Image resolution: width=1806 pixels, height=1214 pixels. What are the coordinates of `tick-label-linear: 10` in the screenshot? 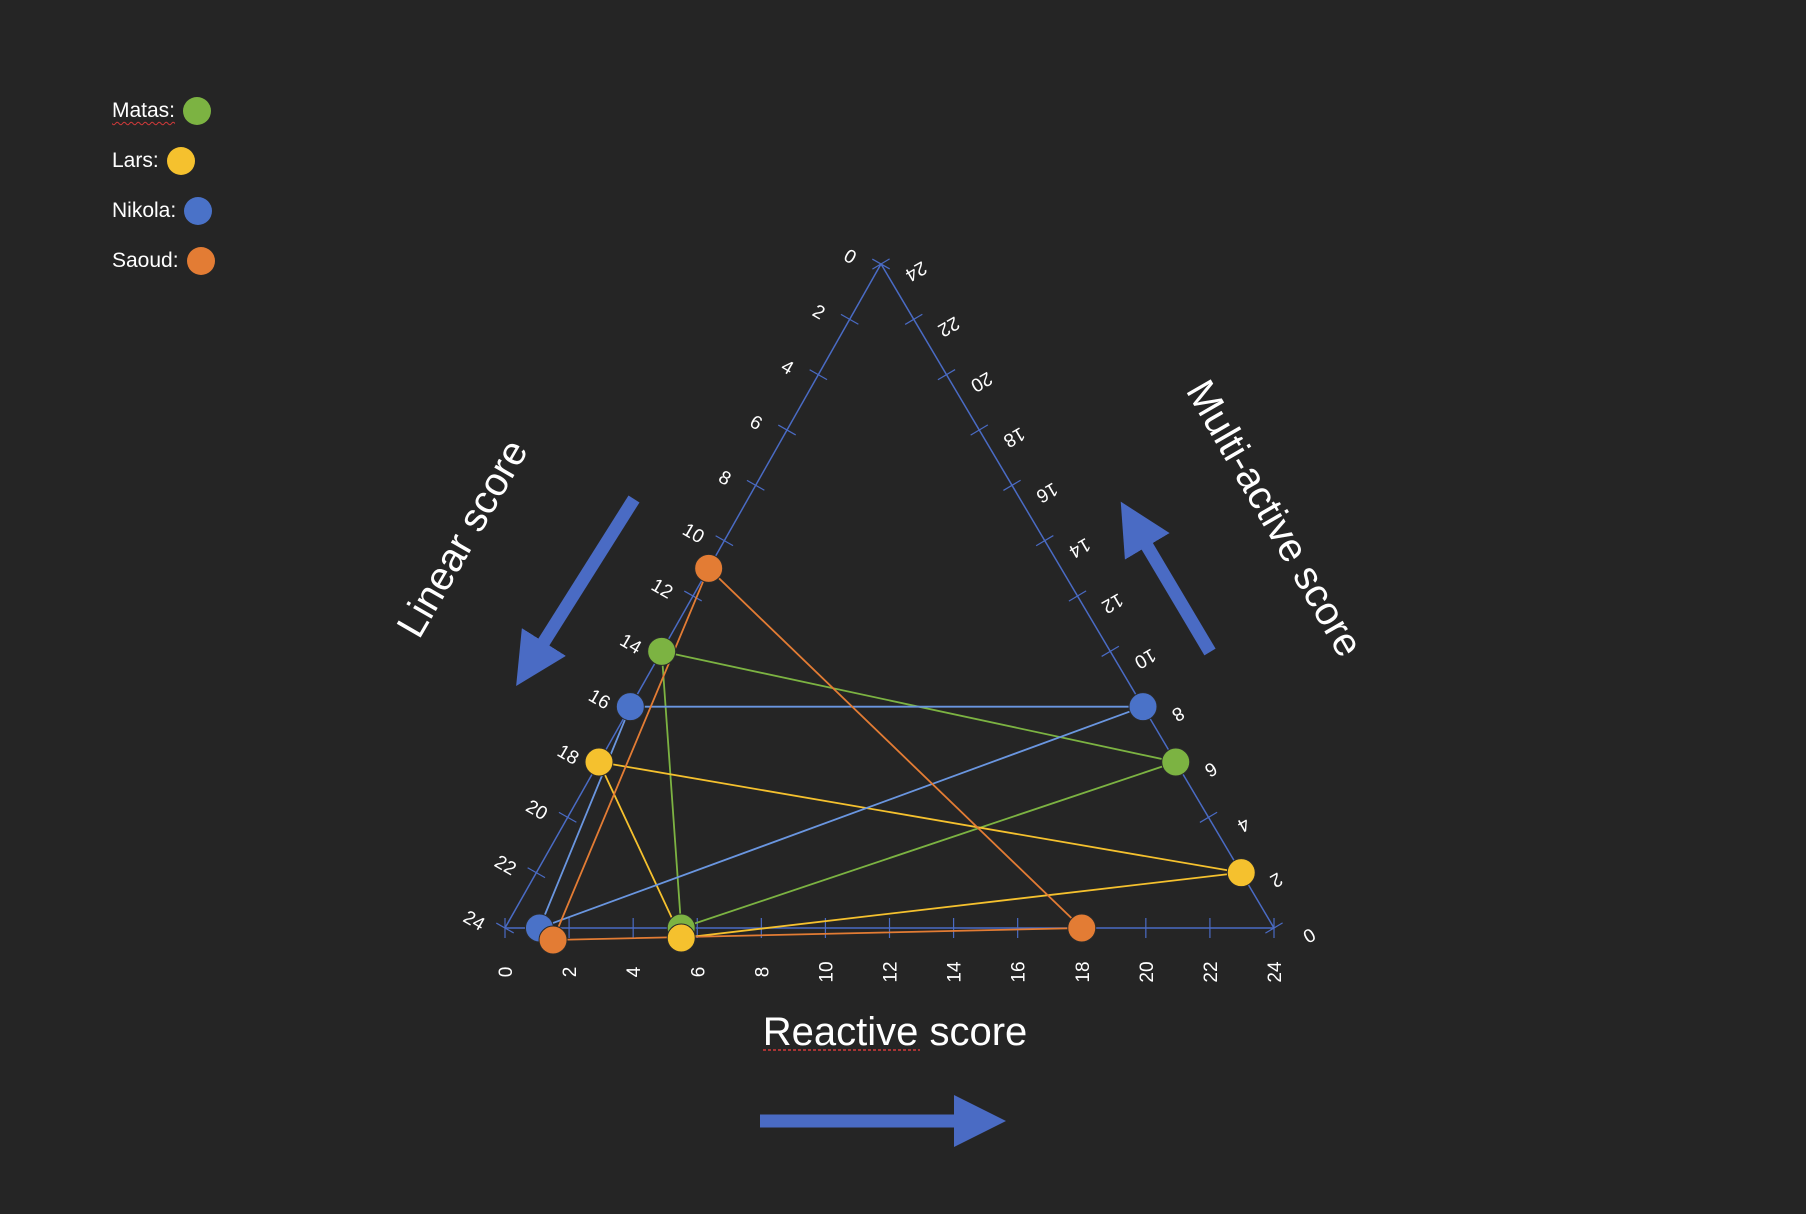 It's located at (693, 534).